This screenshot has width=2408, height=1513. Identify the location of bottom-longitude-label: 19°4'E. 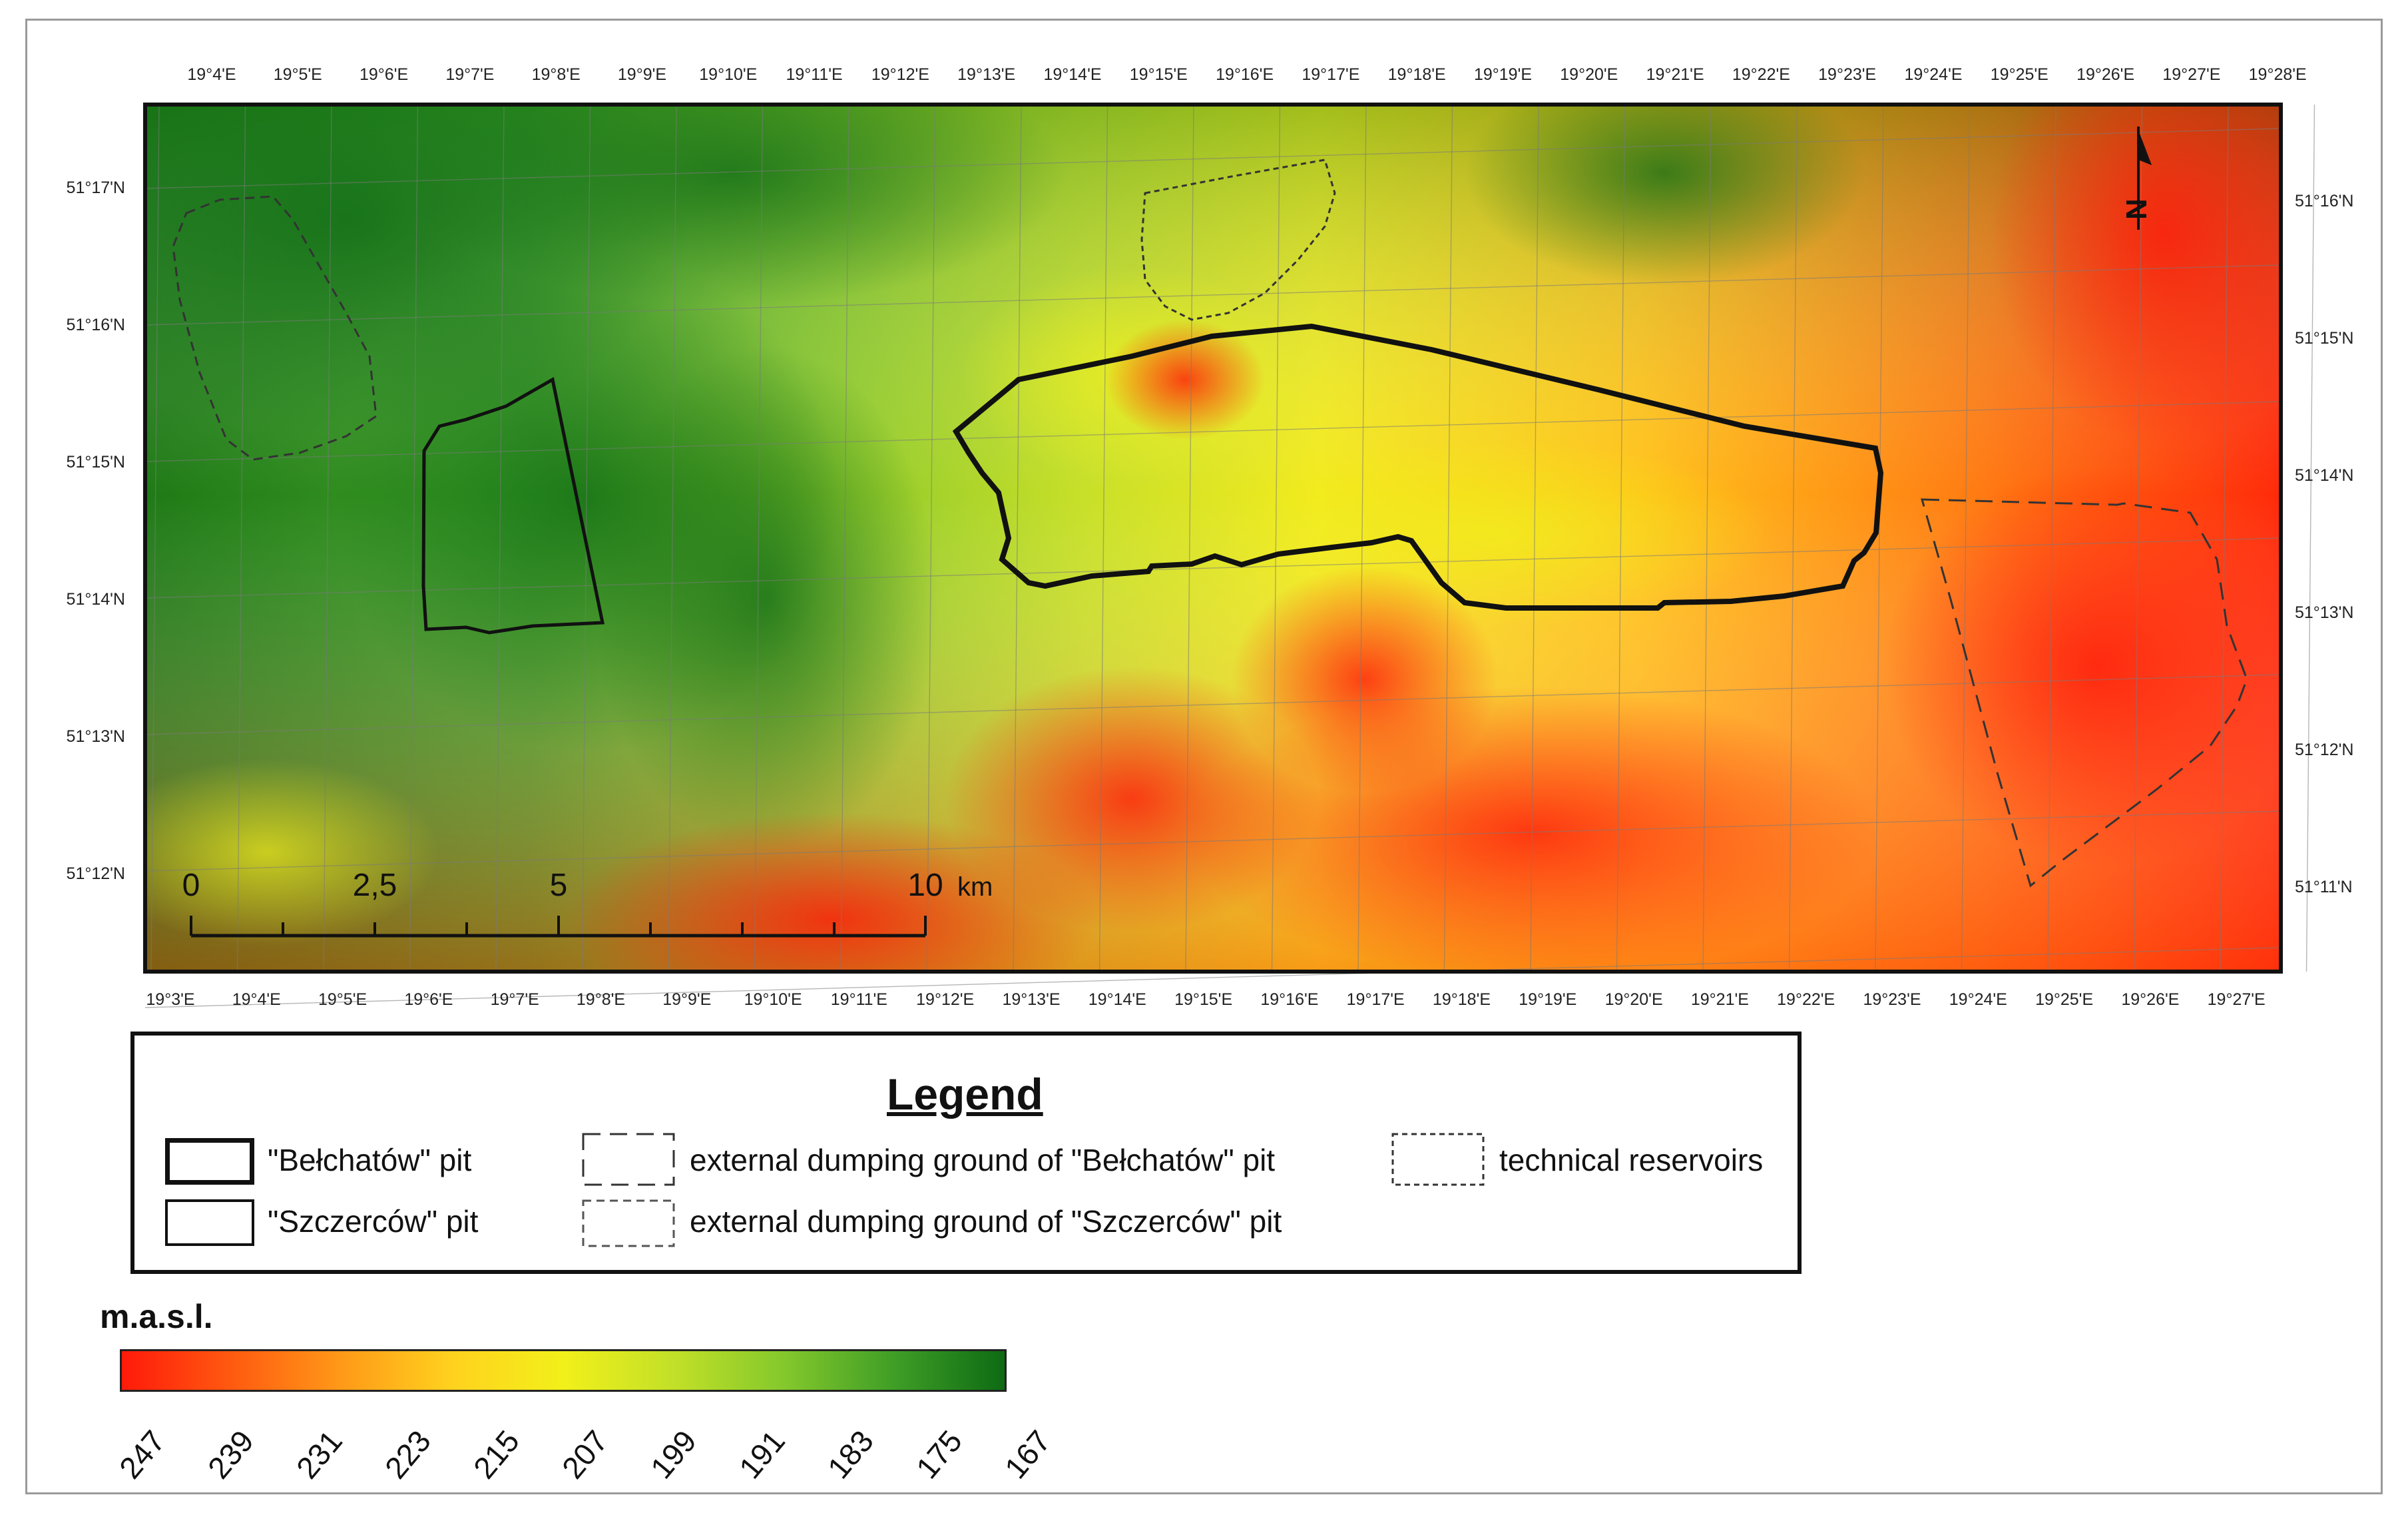
(256, 999).